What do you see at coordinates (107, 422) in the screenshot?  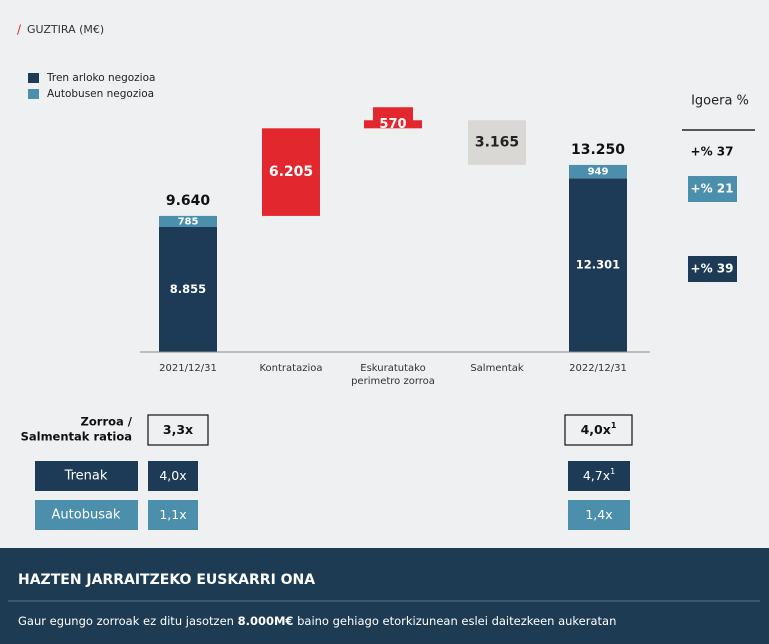 I see `ratio-label: Zorroa /` at bounding box center [107, 422].